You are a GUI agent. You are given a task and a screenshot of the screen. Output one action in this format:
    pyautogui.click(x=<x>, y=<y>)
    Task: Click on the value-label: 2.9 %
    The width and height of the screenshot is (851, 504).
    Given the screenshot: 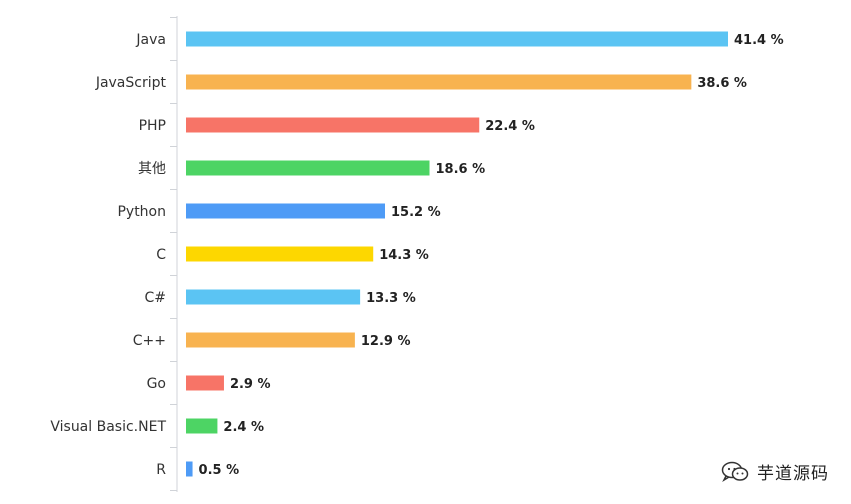 What is the action you would take?
    pyautogui.click(x=250, y=384)
    